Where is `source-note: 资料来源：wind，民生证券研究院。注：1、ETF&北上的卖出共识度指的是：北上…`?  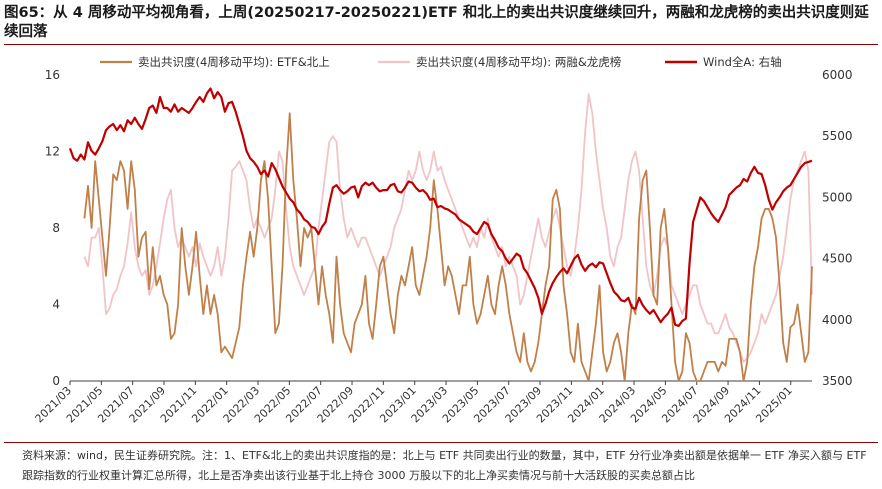 source-note: 资料来源：wind，民生证券研究院。注：1、ETF&北上的卖出共识度指的是：北上… is located at coordinates (444, 465).